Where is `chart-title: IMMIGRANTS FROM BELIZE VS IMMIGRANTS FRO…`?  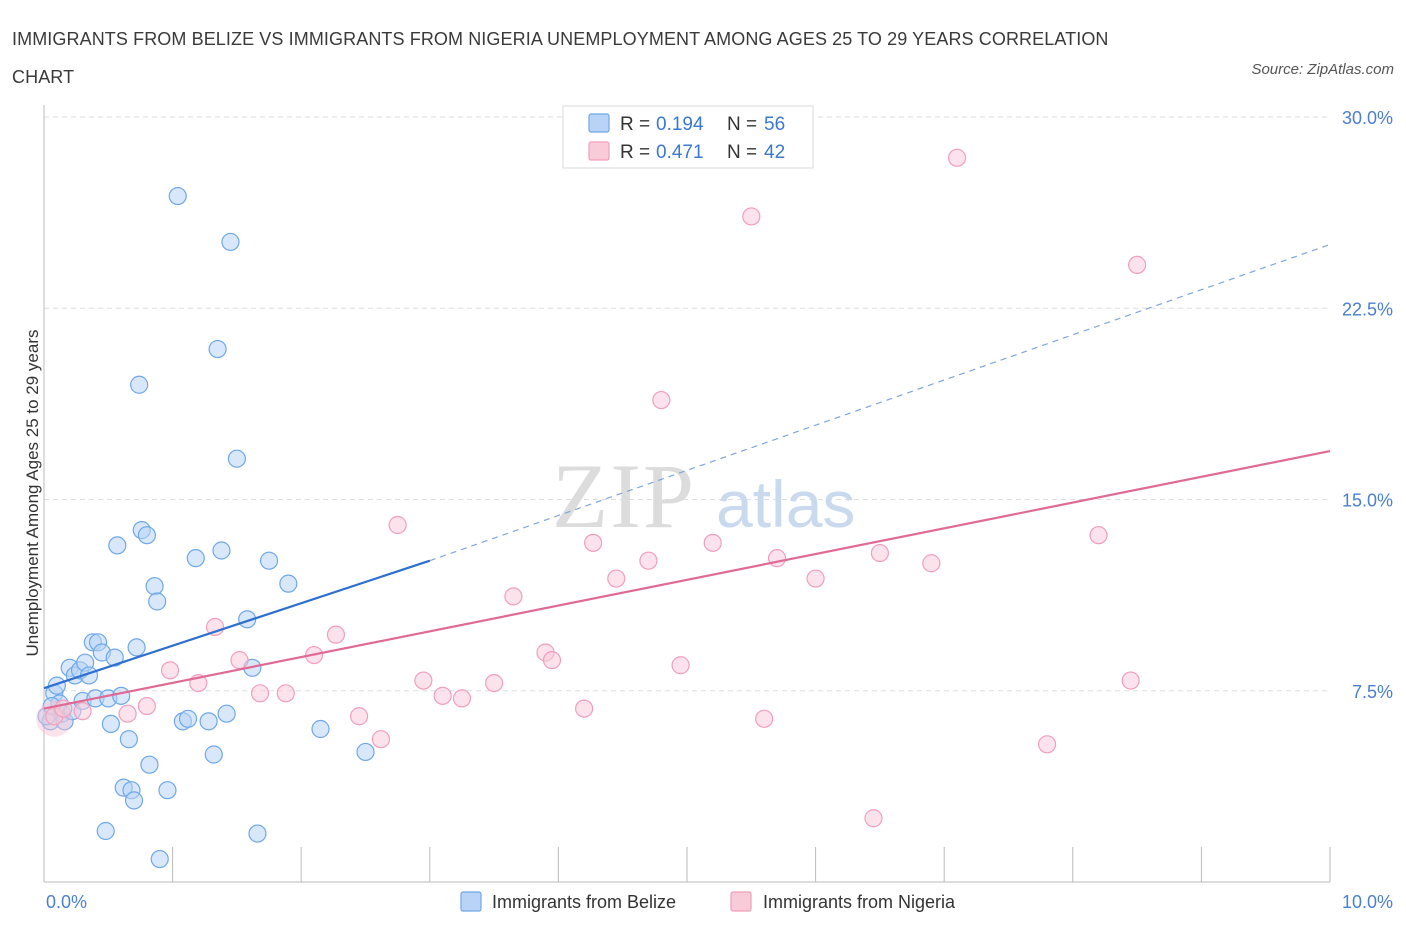 chart-title: IMMIGRANTS FROM BELIZE VS IMMIGRANTS FRO… is located at coordinates (560, 58).